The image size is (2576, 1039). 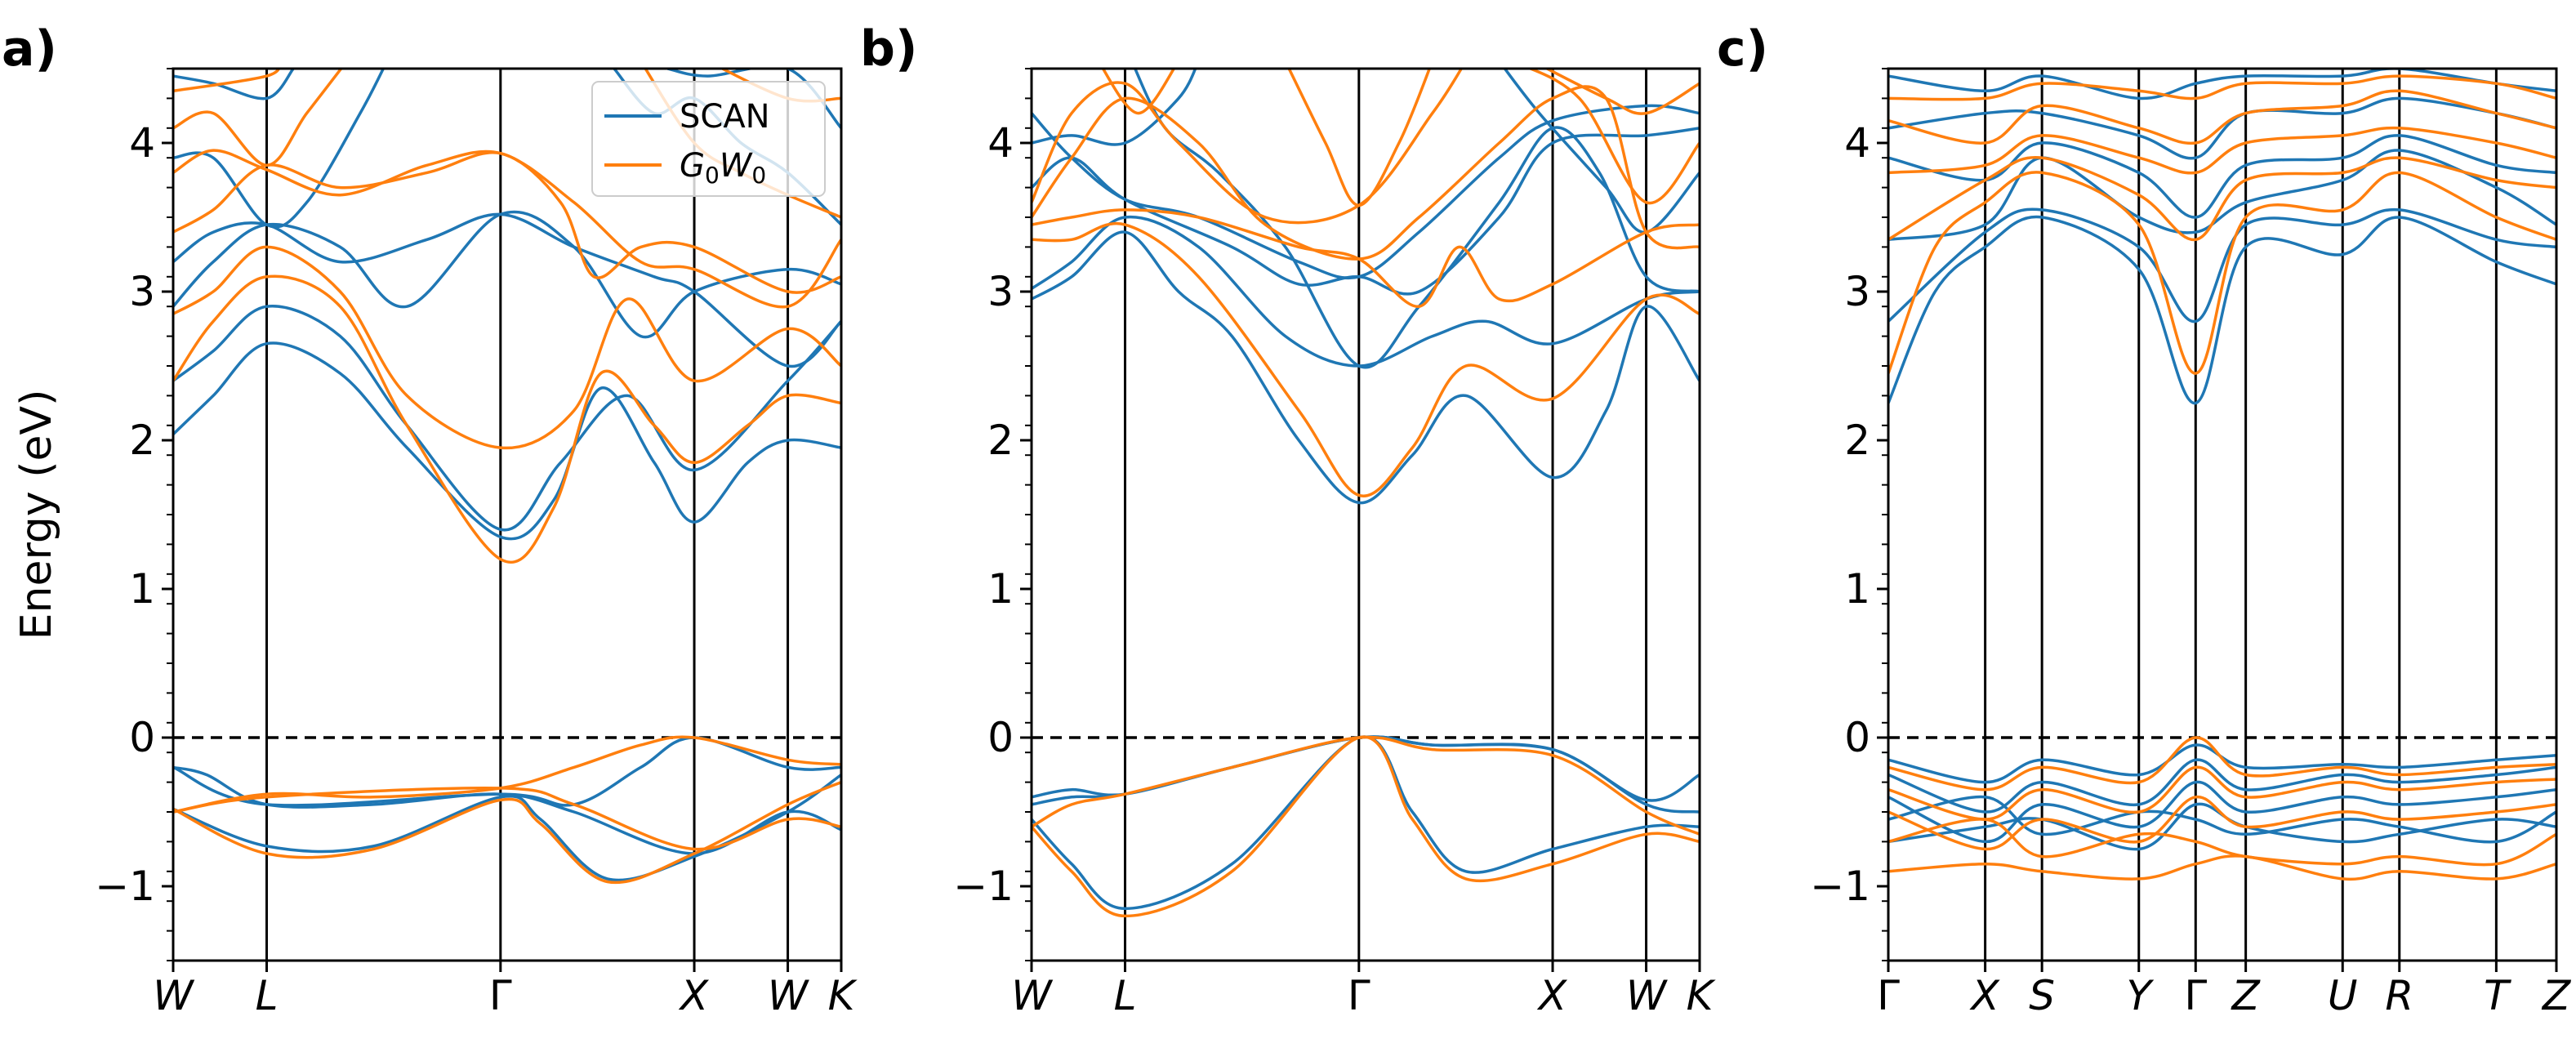 What do you see at coordinates (36, 515) in the screenshot?
I see `y-axis-title: Energy (eV)` at bounding box center [36, 515].